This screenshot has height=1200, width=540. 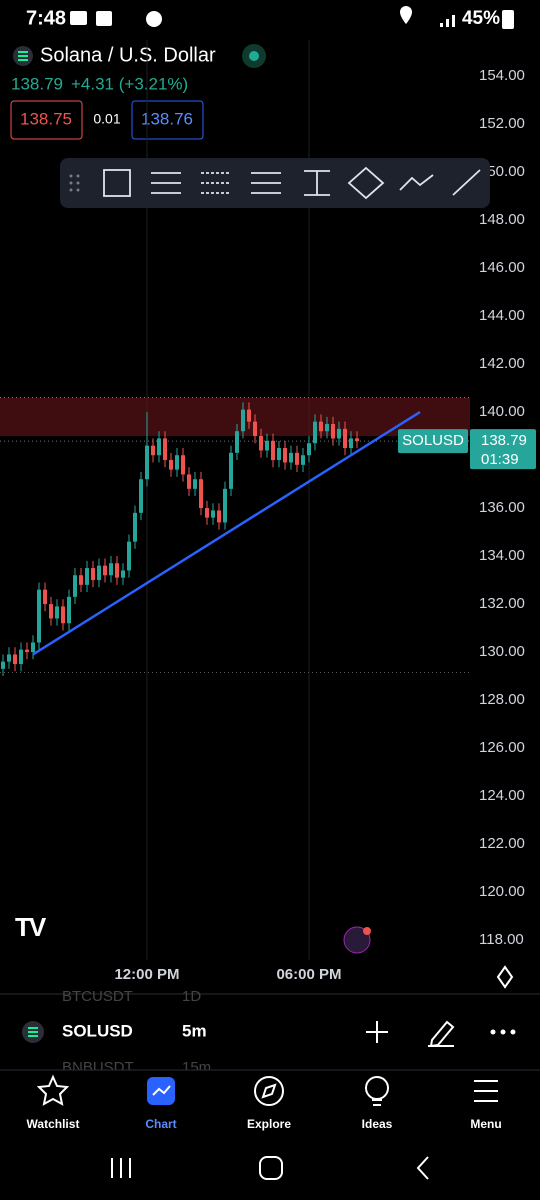 What do you see at coordinates (292, 17) in the screenshot?
I see `status-icons` at bounding box center [292, 17].